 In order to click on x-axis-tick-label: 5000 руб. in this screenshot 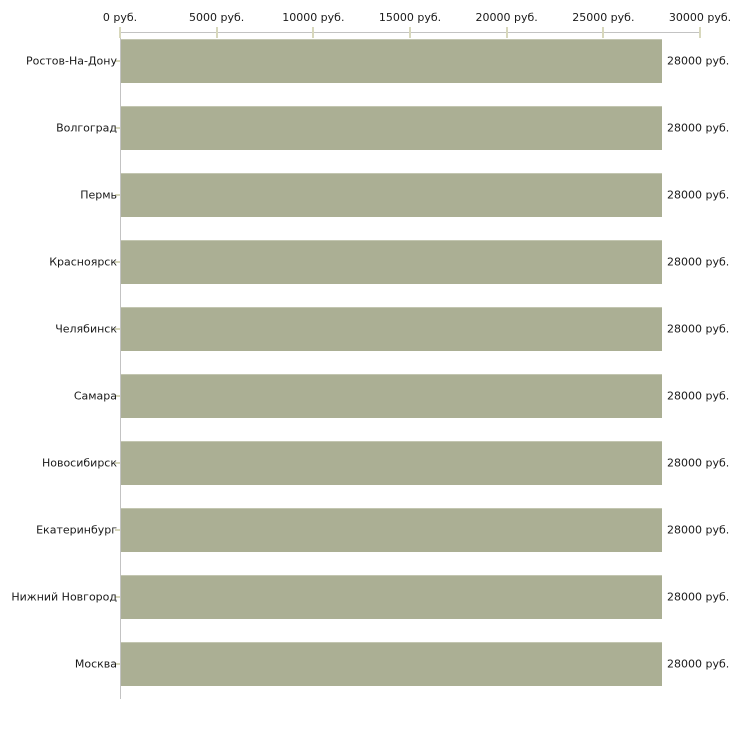, I will do `click(217, 17)`.